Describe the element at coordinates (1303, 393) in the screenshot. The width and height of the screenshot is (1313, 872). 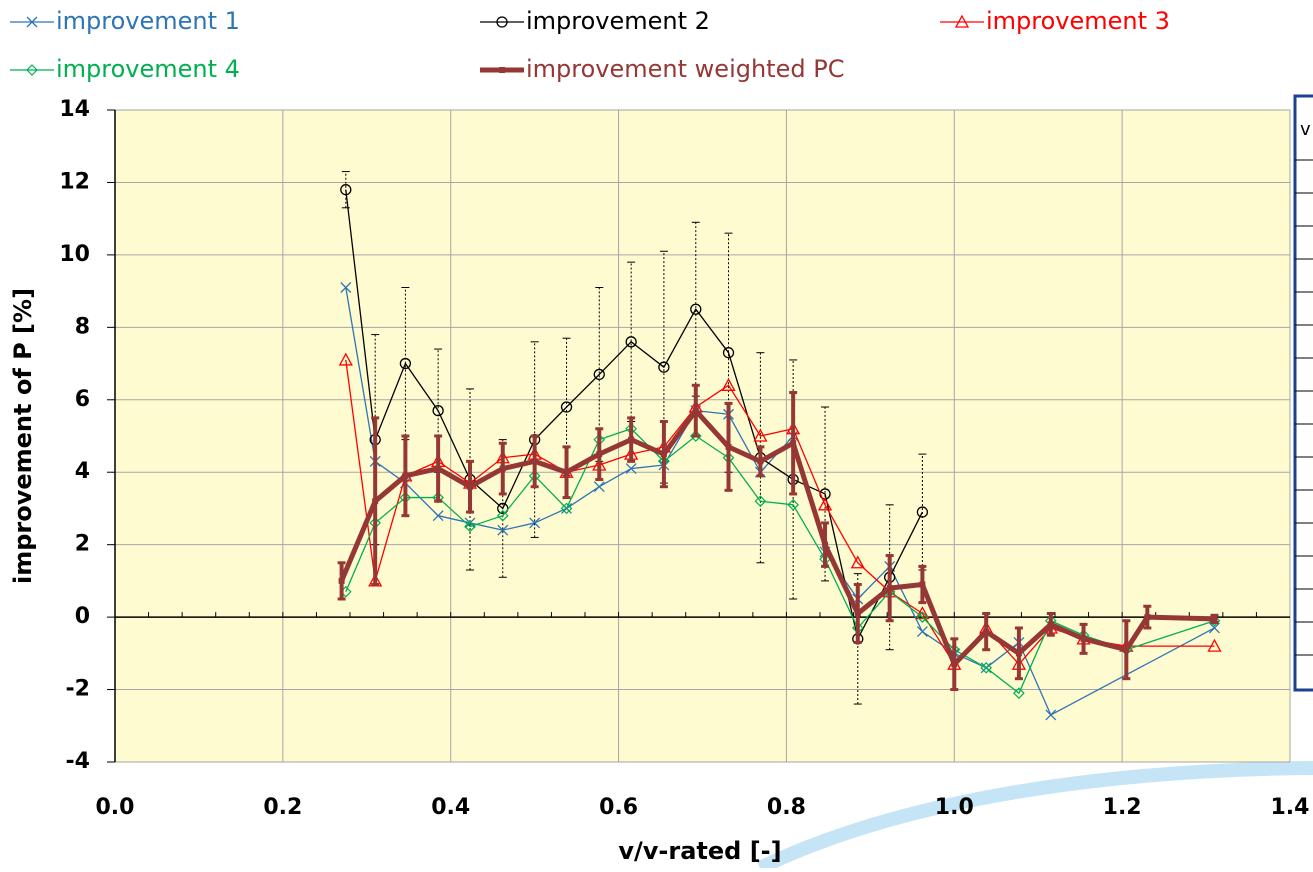
I see `side-panel` at that location.